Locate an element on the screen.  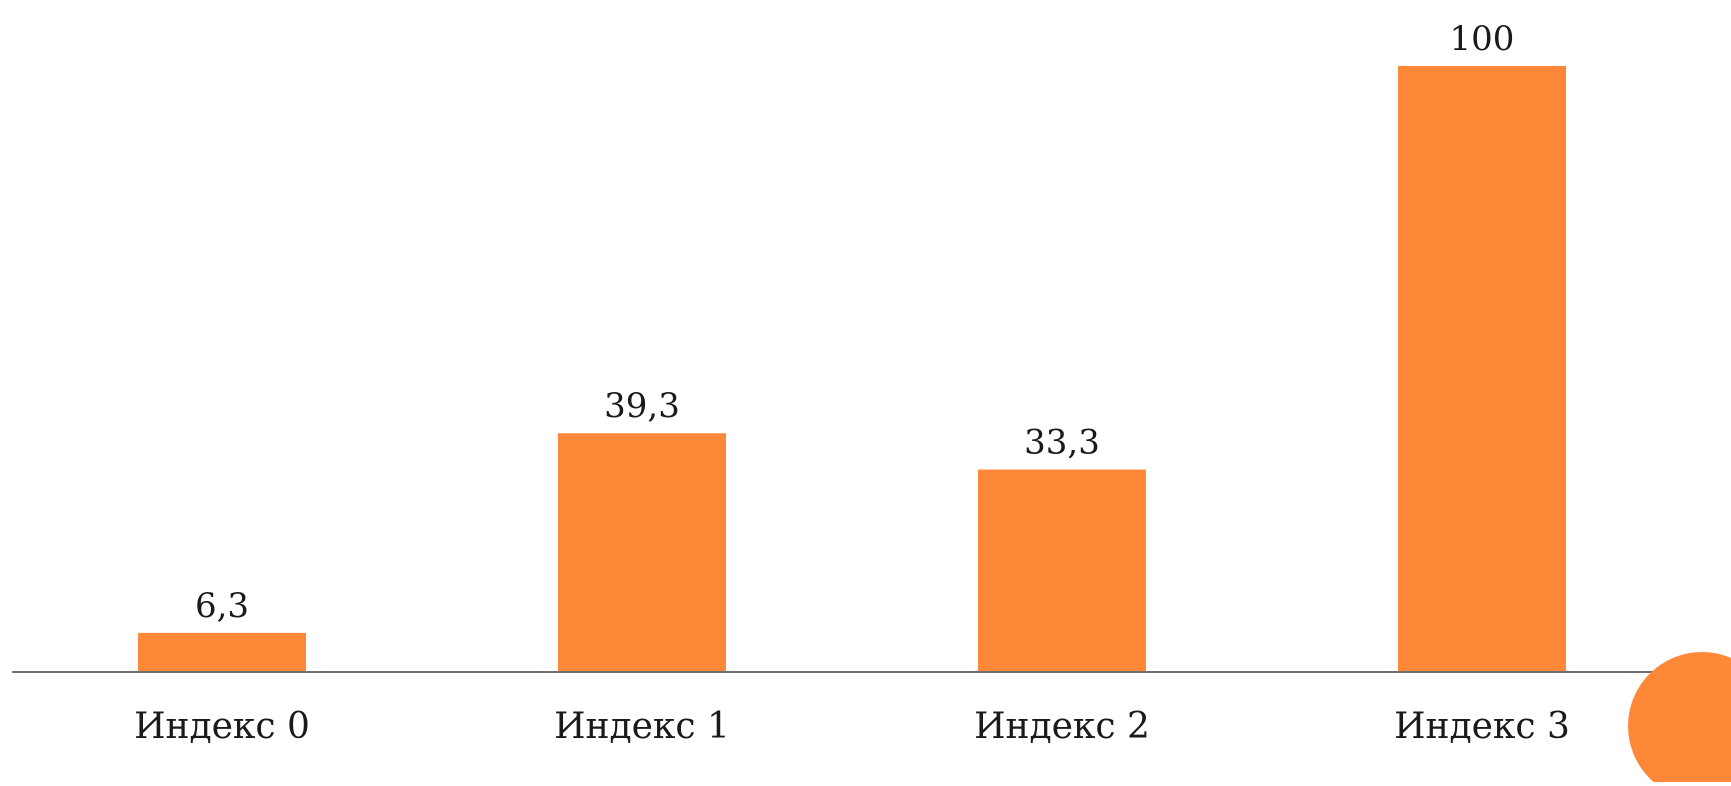
x-tick-labels-layer: Индекс 0 Индекс 1 Индекс 2 Индекс 3 is located at coordinates (852, 726).